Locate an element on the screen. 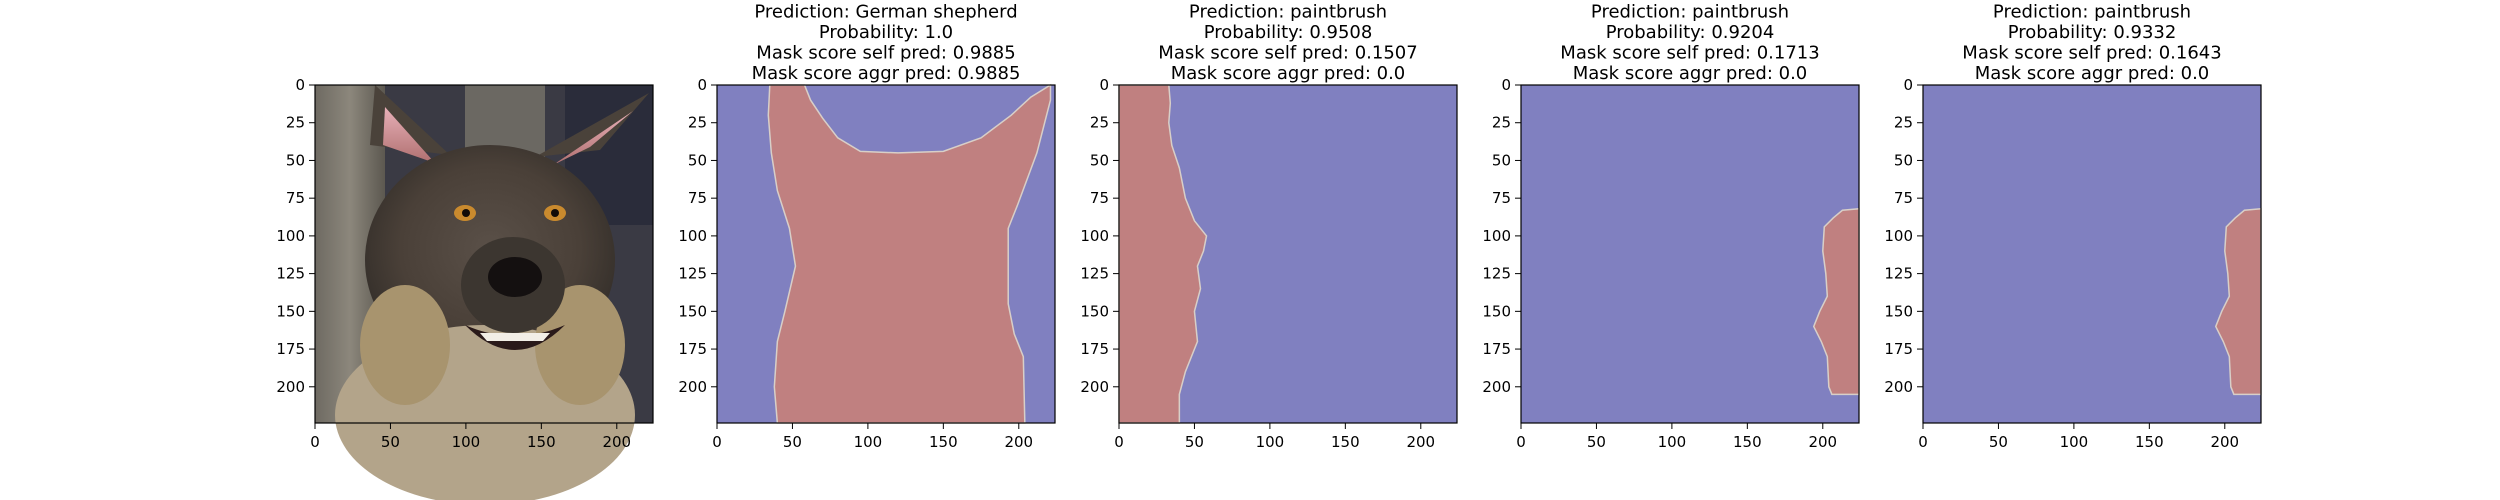  panel-title-line: Mask score self pred: 0.1713 is located at coordinates (1689, 53).